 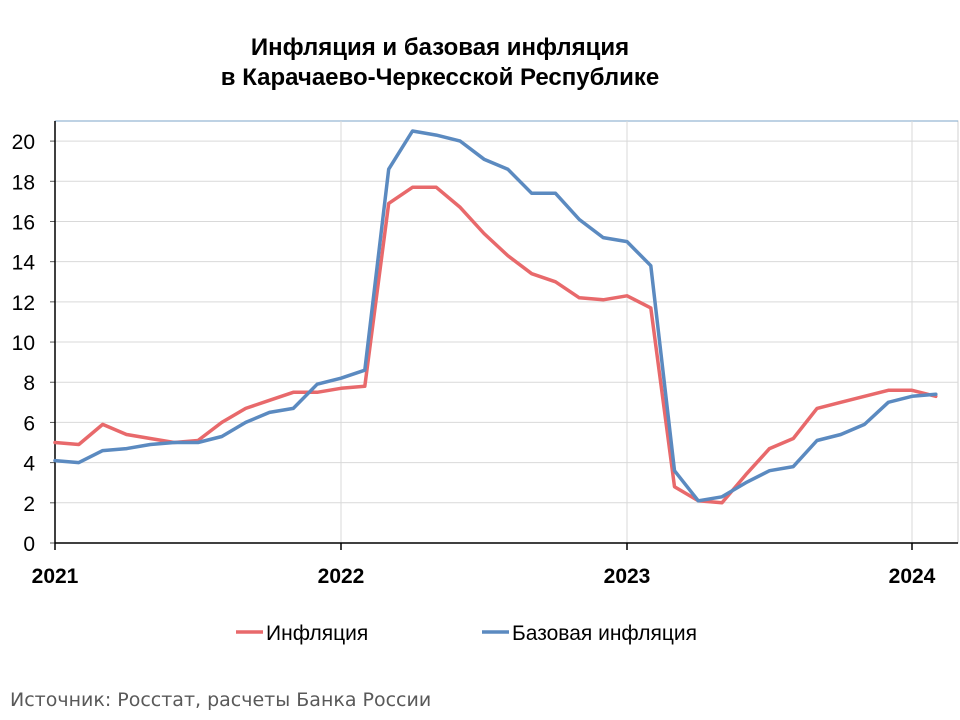 I want to click on x-tick-label: 2022, so click(x=341, y=576).